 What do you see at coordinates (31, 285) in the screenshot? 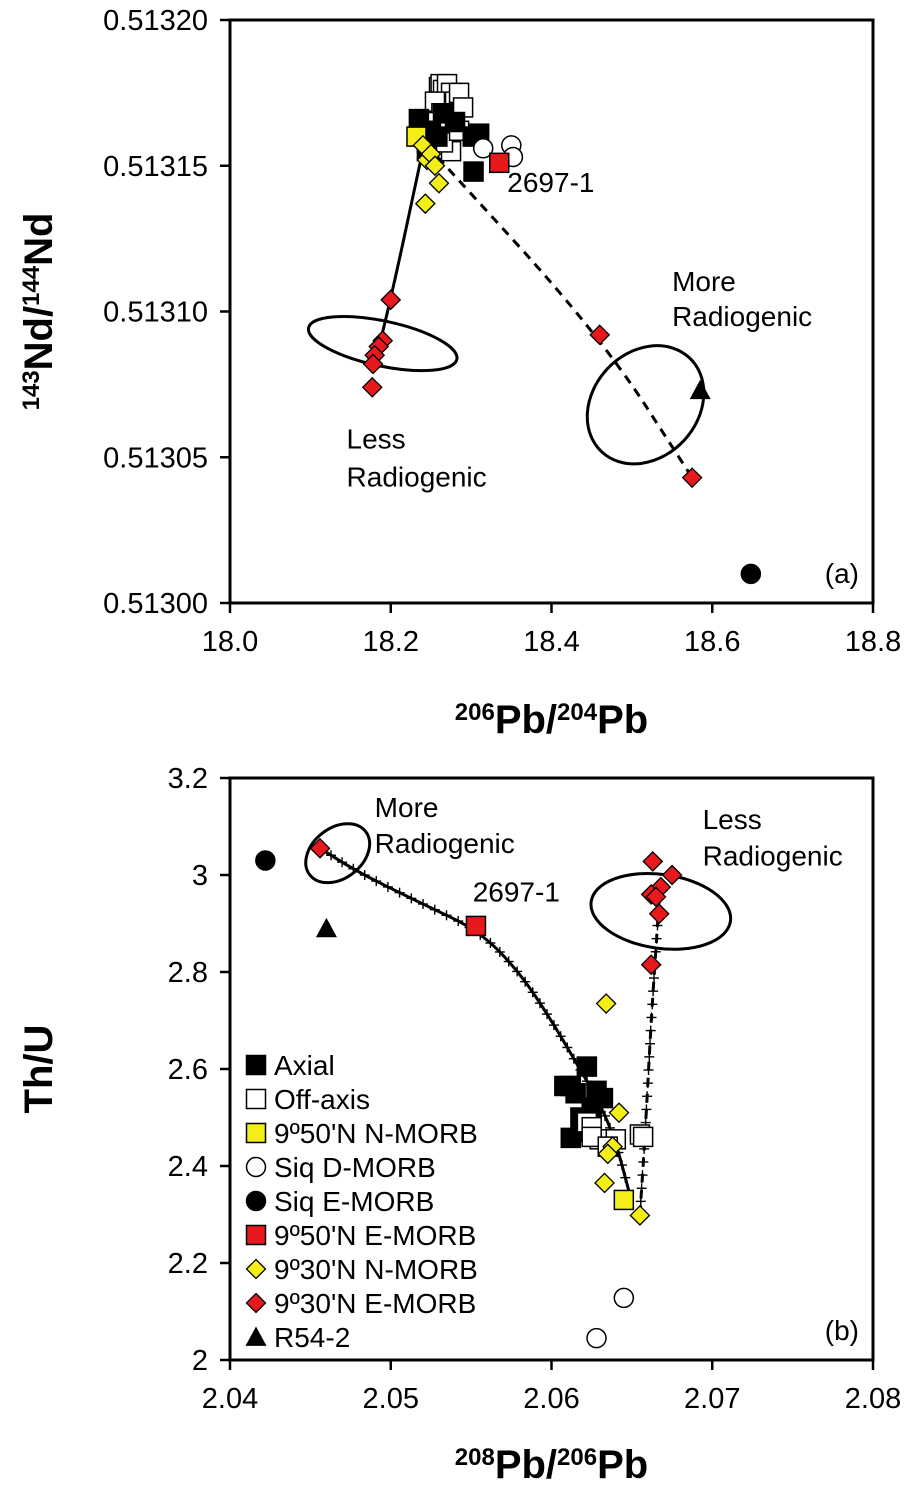
I see `axis-label-superscript: 144` at bounding box center [31, 285].